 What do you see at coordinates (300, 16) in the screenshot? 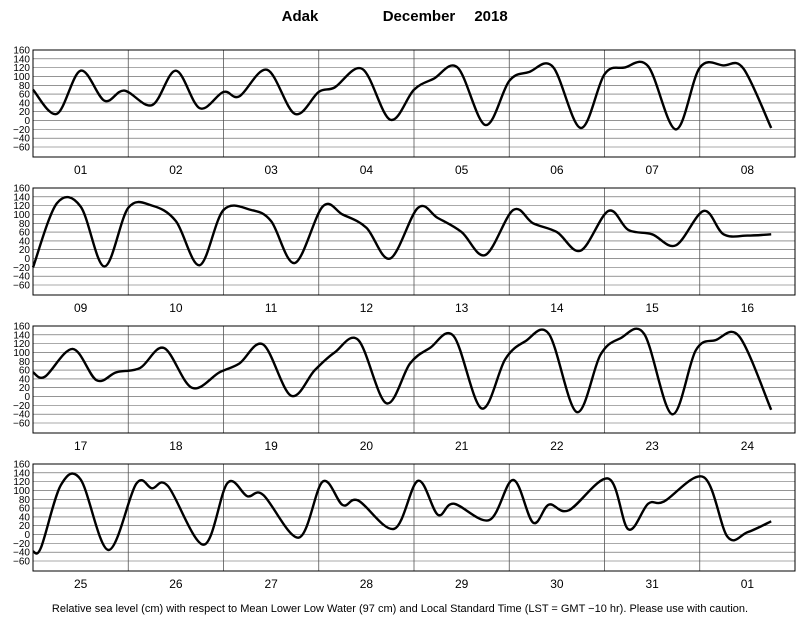
I see `station-name: Adak` at bounding box center [300, 16].